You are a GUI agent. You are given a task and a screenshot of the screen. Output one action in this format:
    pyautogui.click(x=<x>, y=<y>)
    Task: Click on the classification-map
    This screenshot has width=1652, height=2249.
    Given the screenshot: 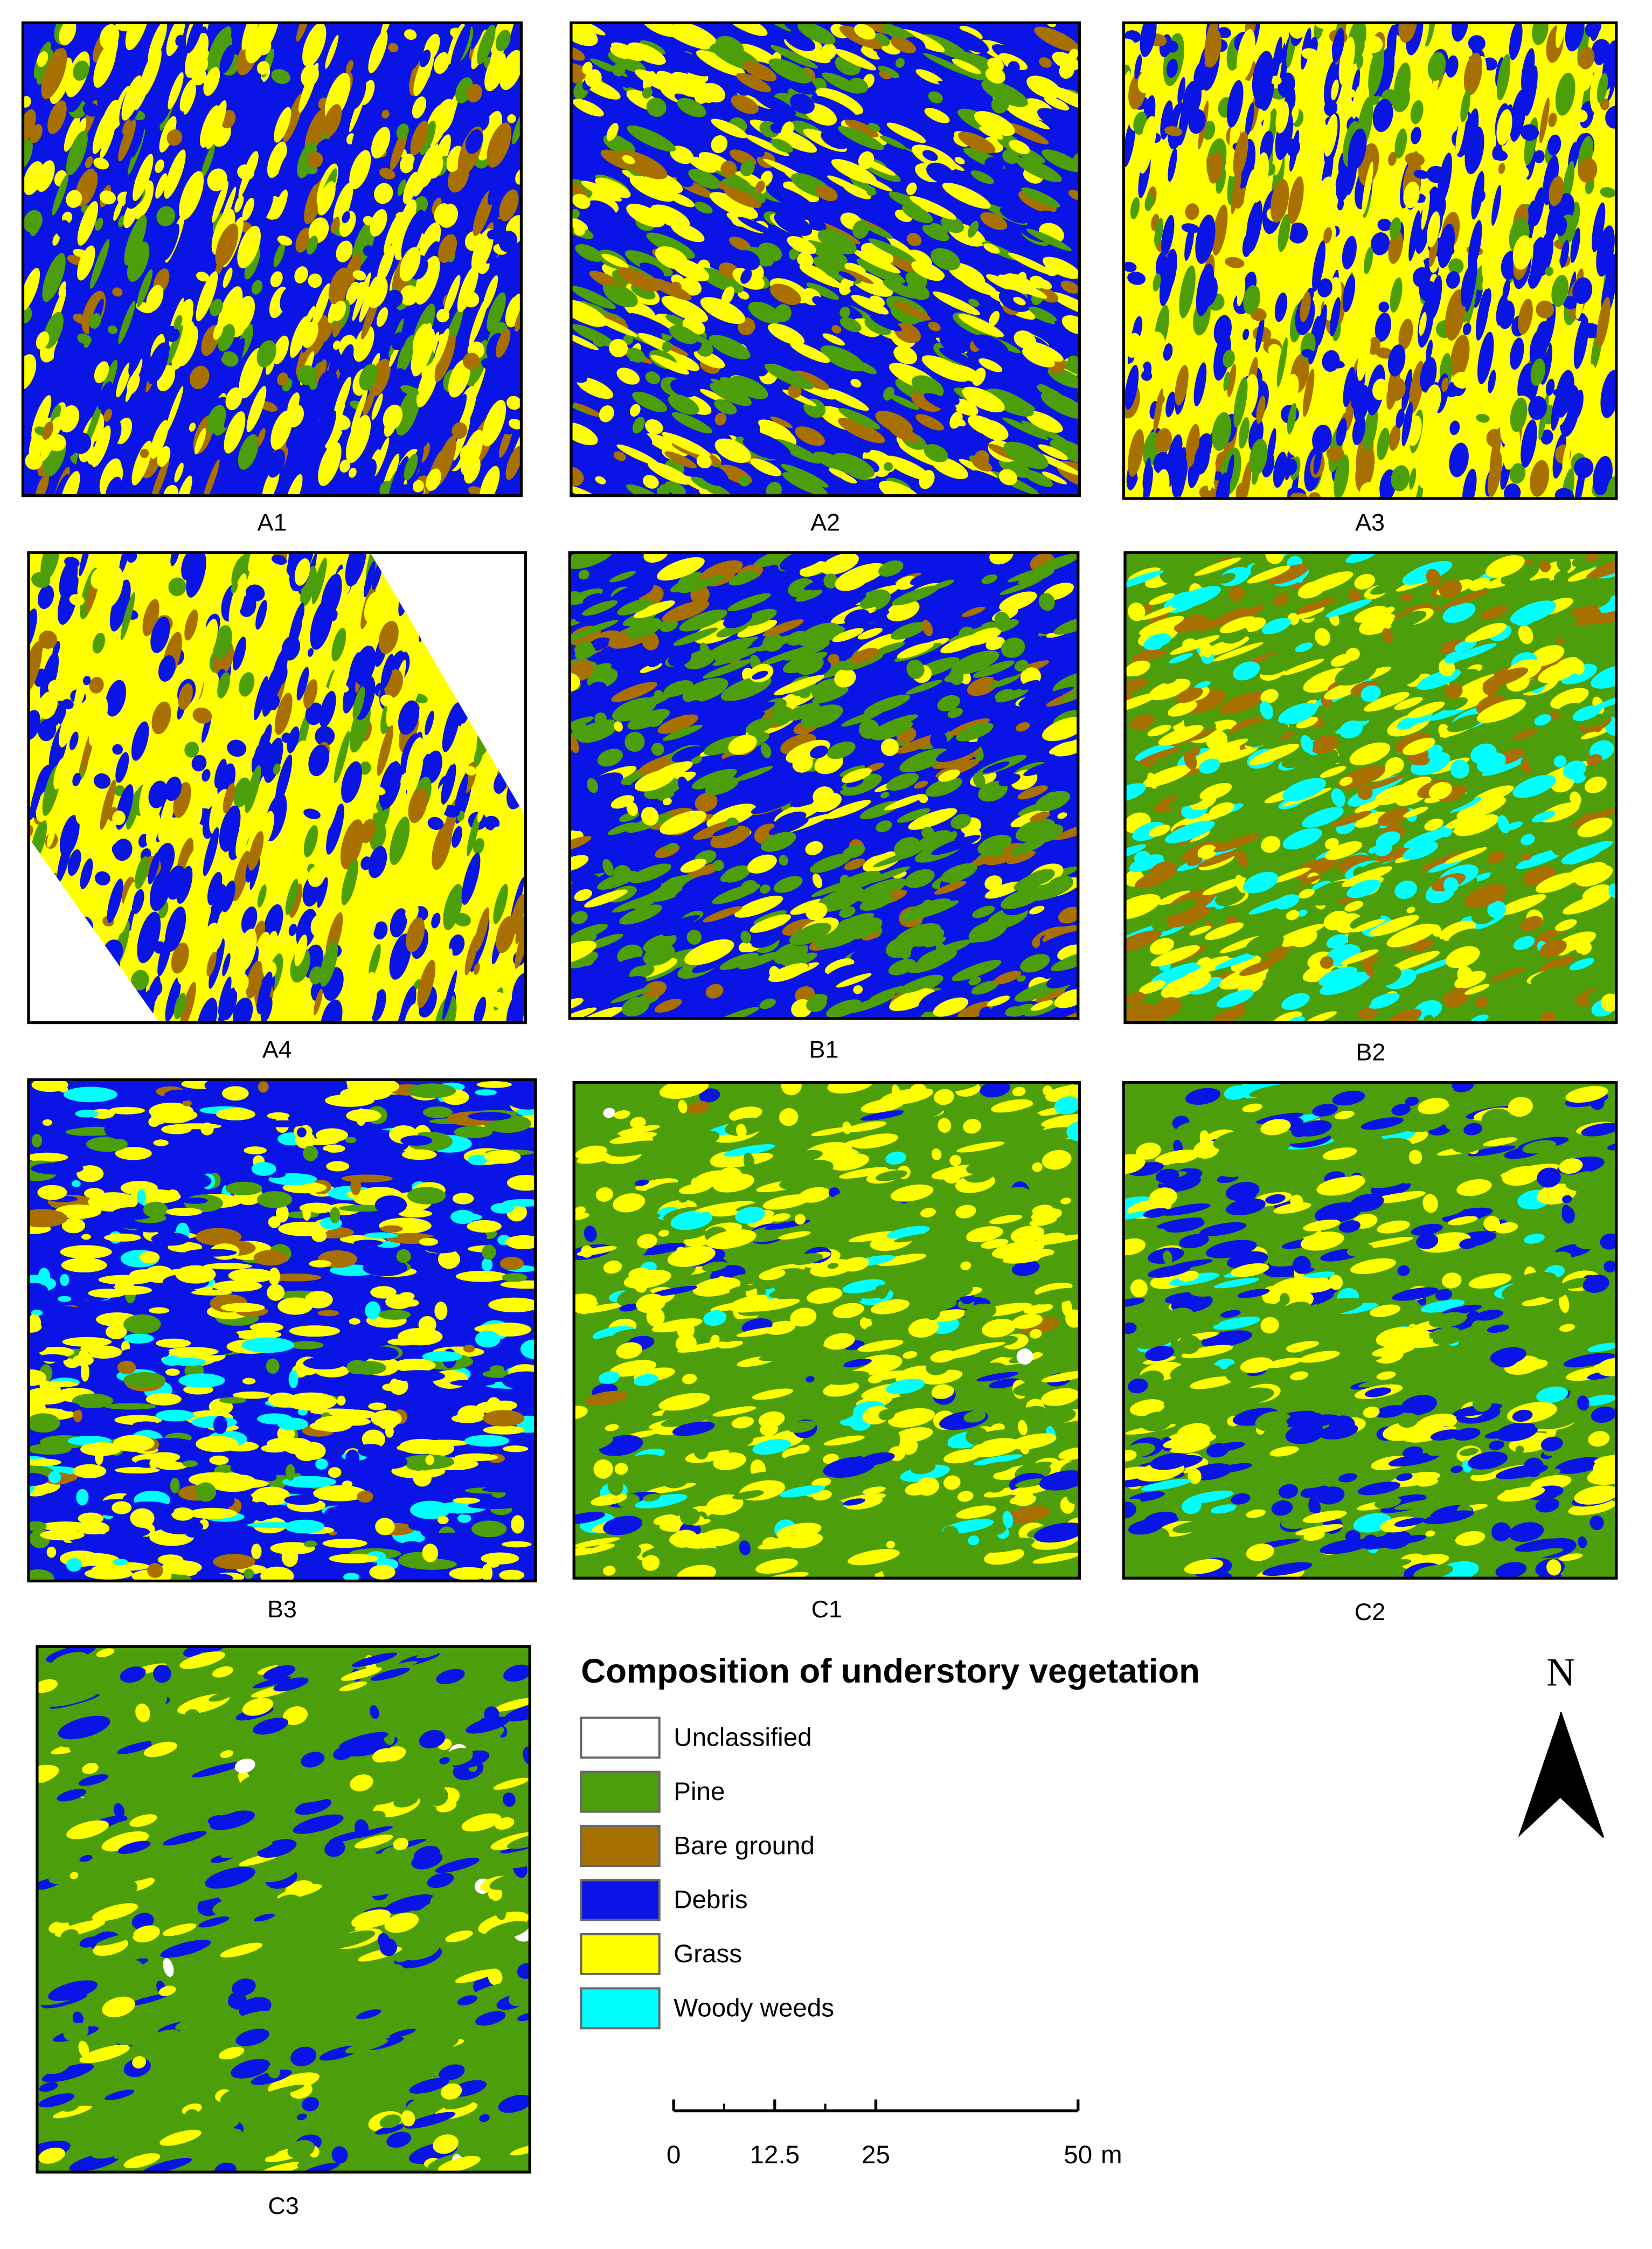 What is the action you would take?
    pyautogui.click(x=825, y=259)
    